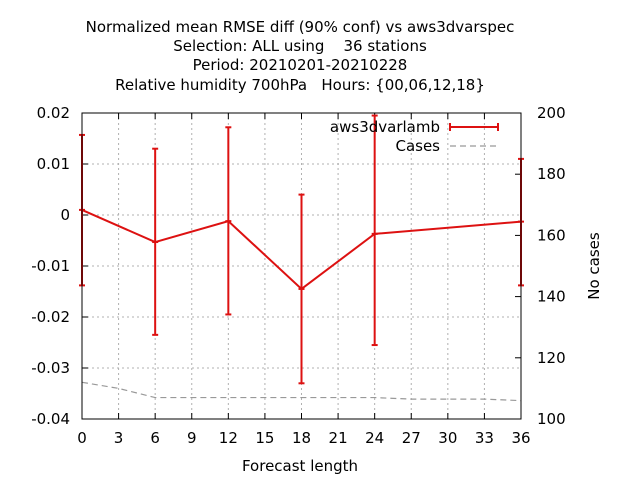 The height and width of the screenshot is (480, 640). I want to click on title-line-3: Period: 20210201-20210228, so click(300, 65).